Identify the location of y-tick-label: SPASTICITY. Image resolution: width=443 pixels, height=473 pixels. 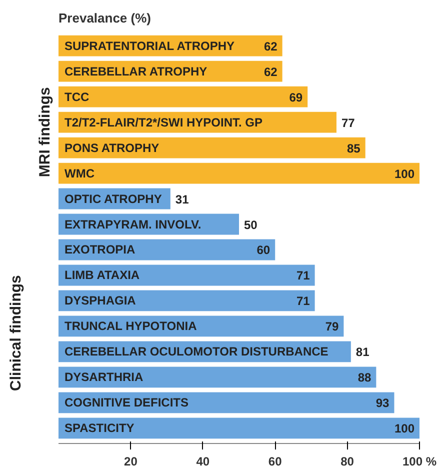
(99, 428).